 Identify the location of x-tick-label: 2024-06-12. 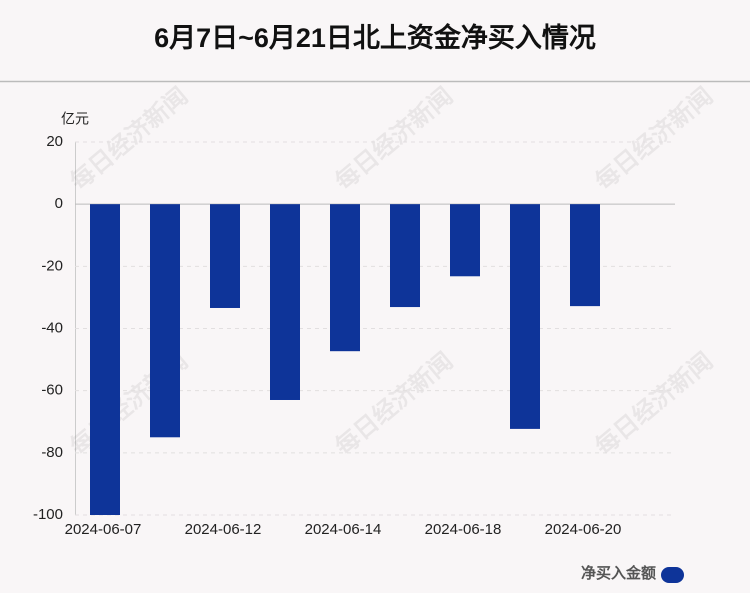
(223, 529).